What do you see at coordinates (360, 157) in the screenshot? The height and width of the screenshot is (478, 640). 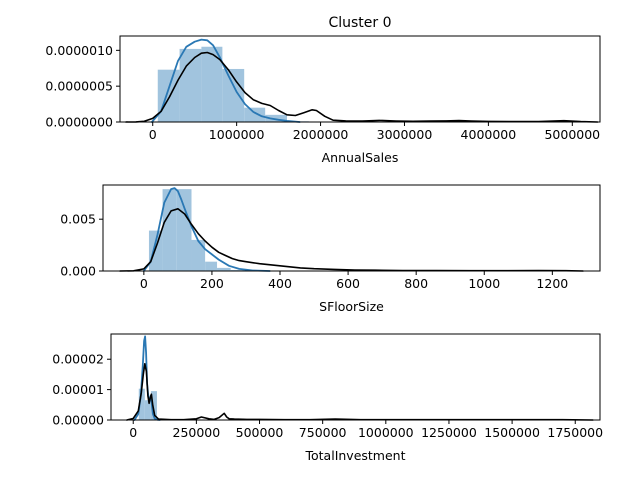 I see `annualsales-x-axis-label: AnnualSales` at bounding box center [360, 157].